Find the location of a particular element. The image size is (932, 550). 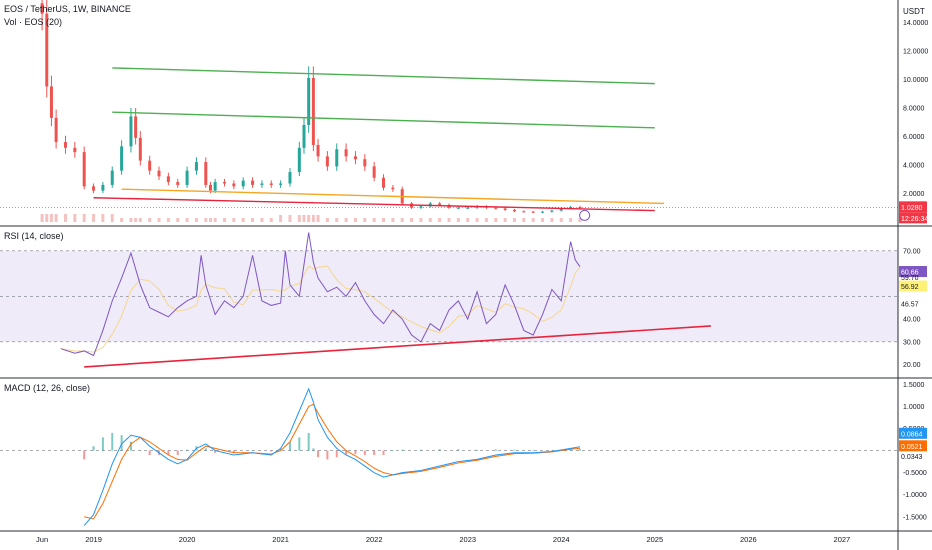

rsi-level-b: 59.70 is located at coordinates (910, 278).